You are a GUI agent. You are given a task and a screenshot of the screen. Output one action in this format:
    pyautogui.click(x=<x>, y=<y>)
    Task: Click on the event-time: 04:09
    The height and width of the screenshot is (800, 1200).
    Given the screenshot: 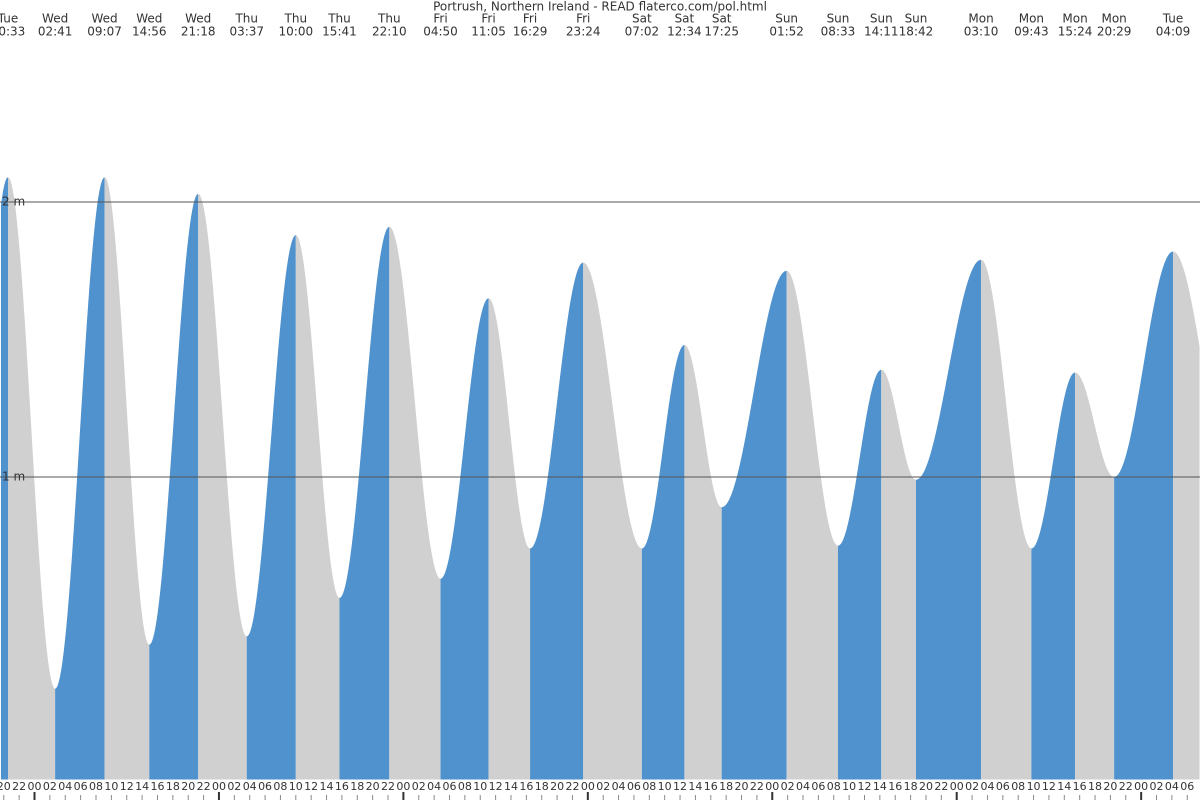 What is the action you would take?
    pyautogui.click(x=1173, y=32)
    